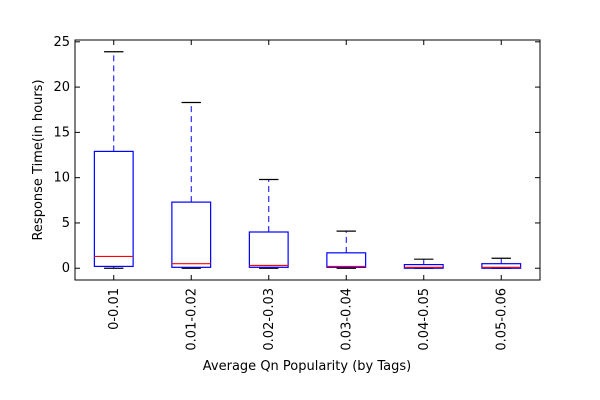  I want to click on box-0.02-0.03, so click(268, 223).